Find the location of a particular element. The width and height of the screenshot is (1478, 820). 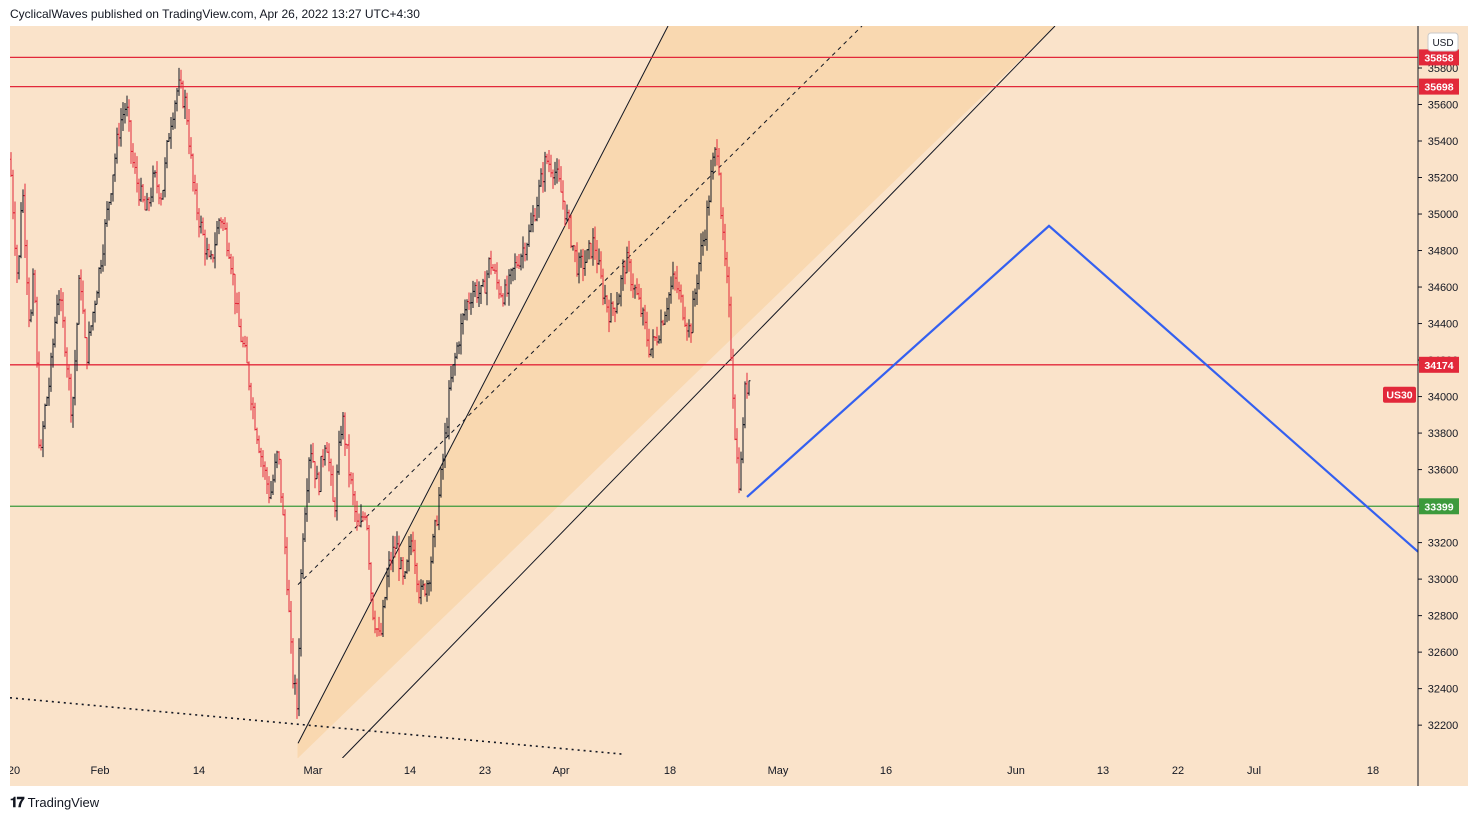

y-tick-label: 35400 is located at coordinates (1443, 142).